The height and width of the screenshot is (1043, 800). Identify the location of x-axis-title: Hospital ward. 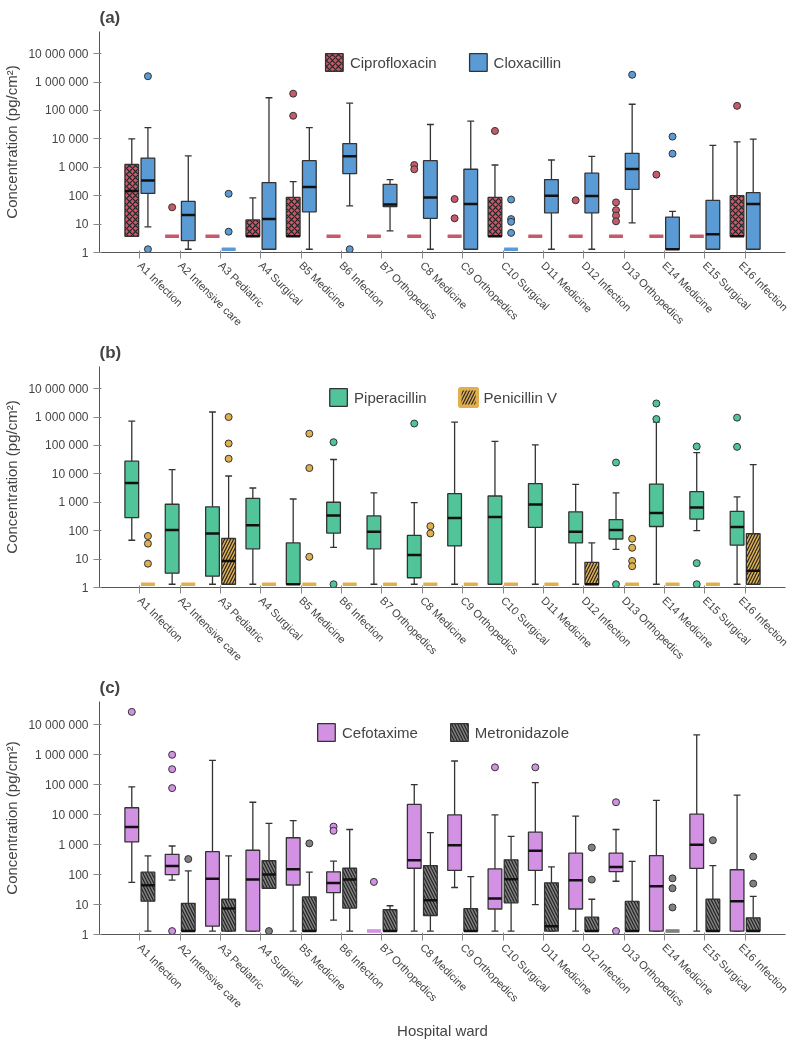
(442, 1031).